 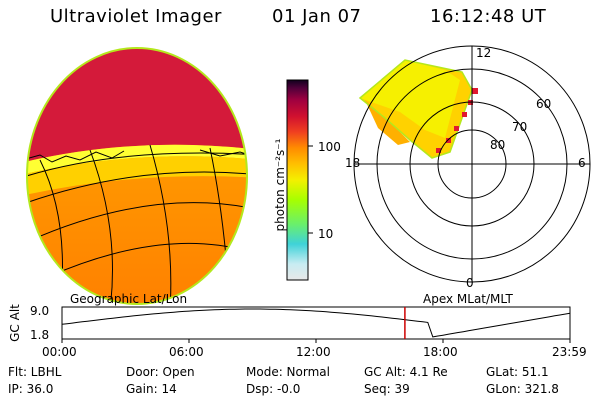 I want to click on colorbar-label-100: 100, so click(x=329, y=147).